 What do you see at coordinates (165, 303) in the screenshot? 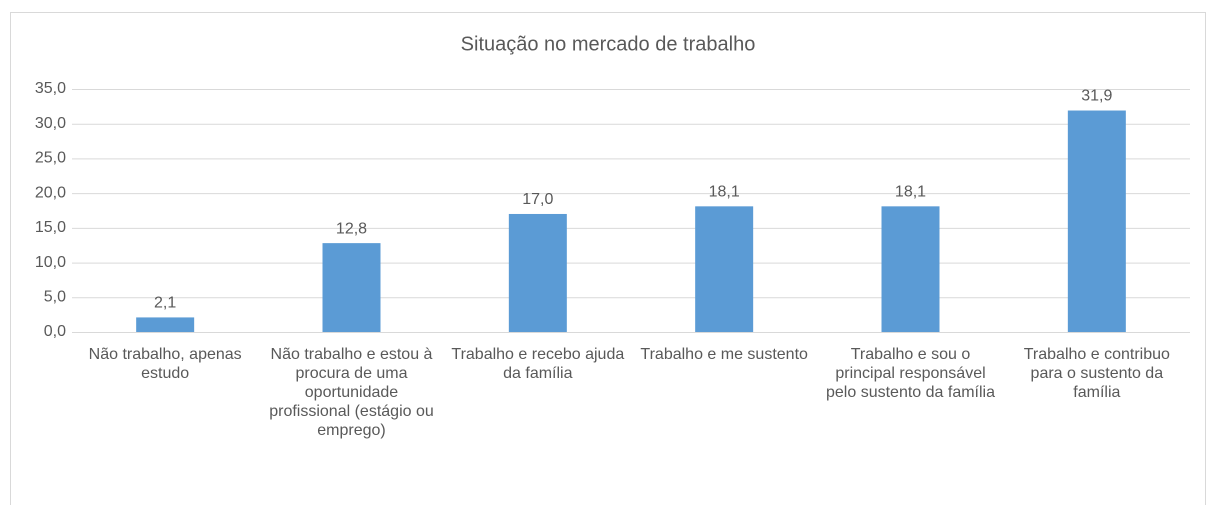
I see `data-label: 2,1` at bounding box center [165, 303].